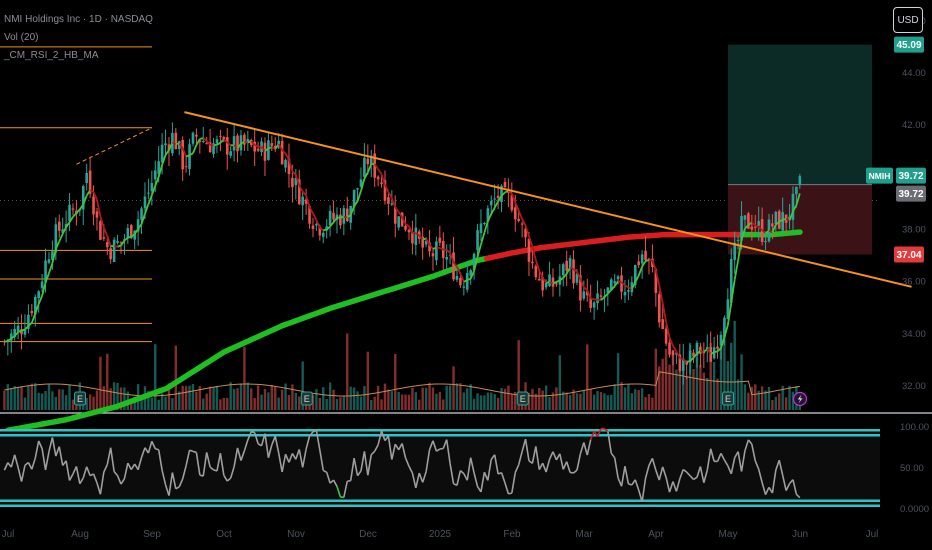 This screenshot has height=550, width=932. I want to click on currency-button: USD, so click(908, 20).